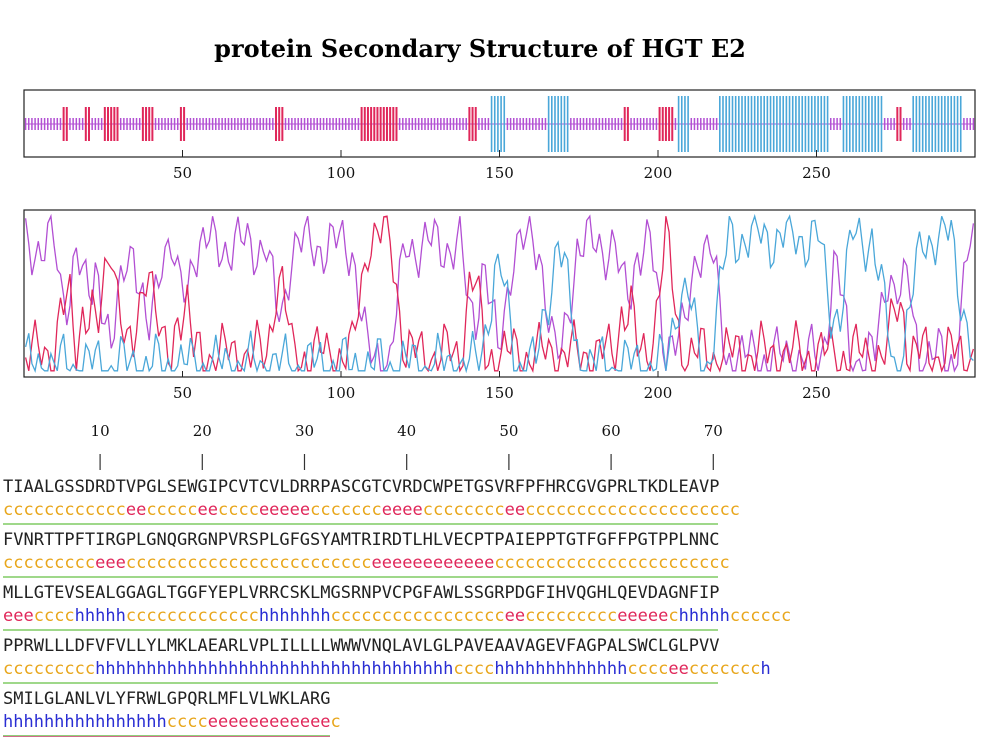 The width and height of the screenshot is (1000, 750). I want to click on structure-run: cccccccc, so click(463, 510).